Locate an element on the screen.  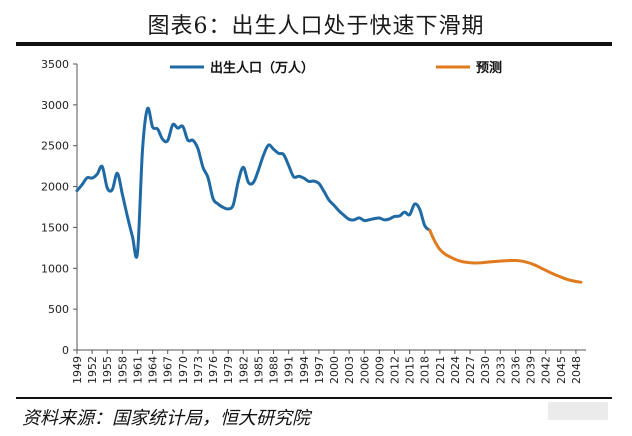
x-tick-label: 1964 is located at coordinates (153, 370).